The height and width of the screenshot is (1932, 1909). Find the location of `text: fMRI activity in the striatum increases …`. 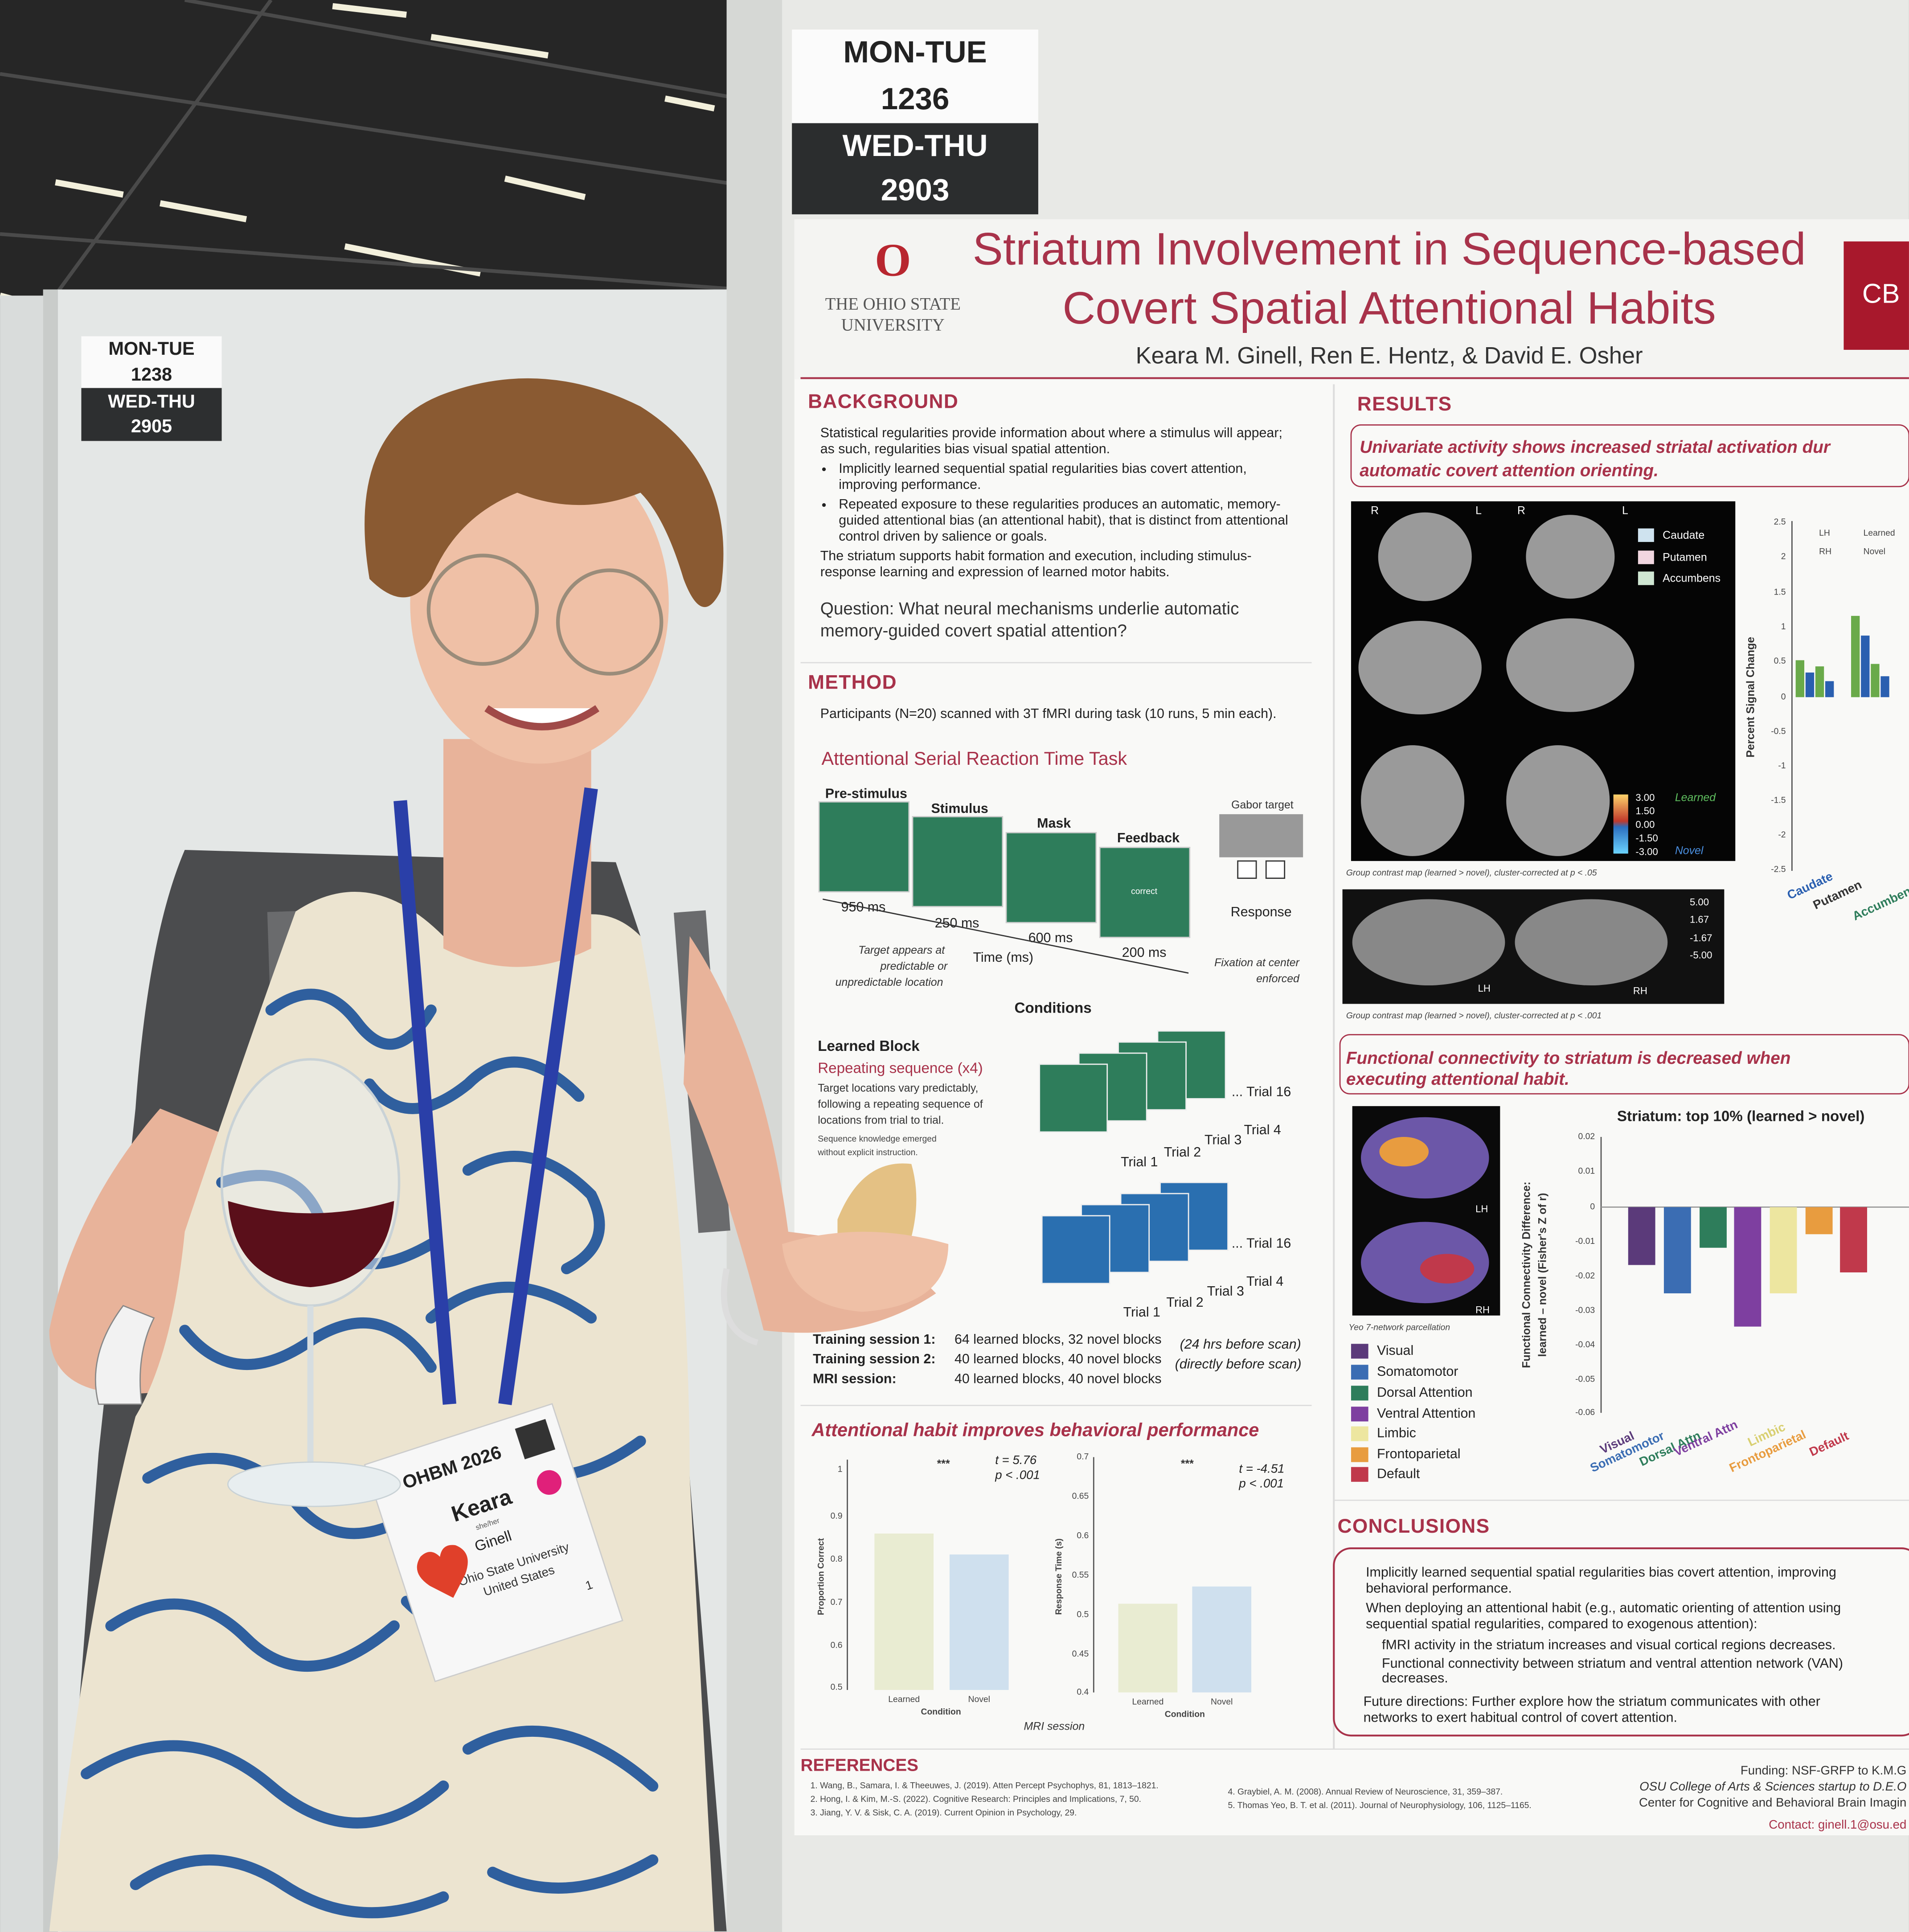

text: fMRI activity in the striatum increases … is located at coordinates (1609, 1645).